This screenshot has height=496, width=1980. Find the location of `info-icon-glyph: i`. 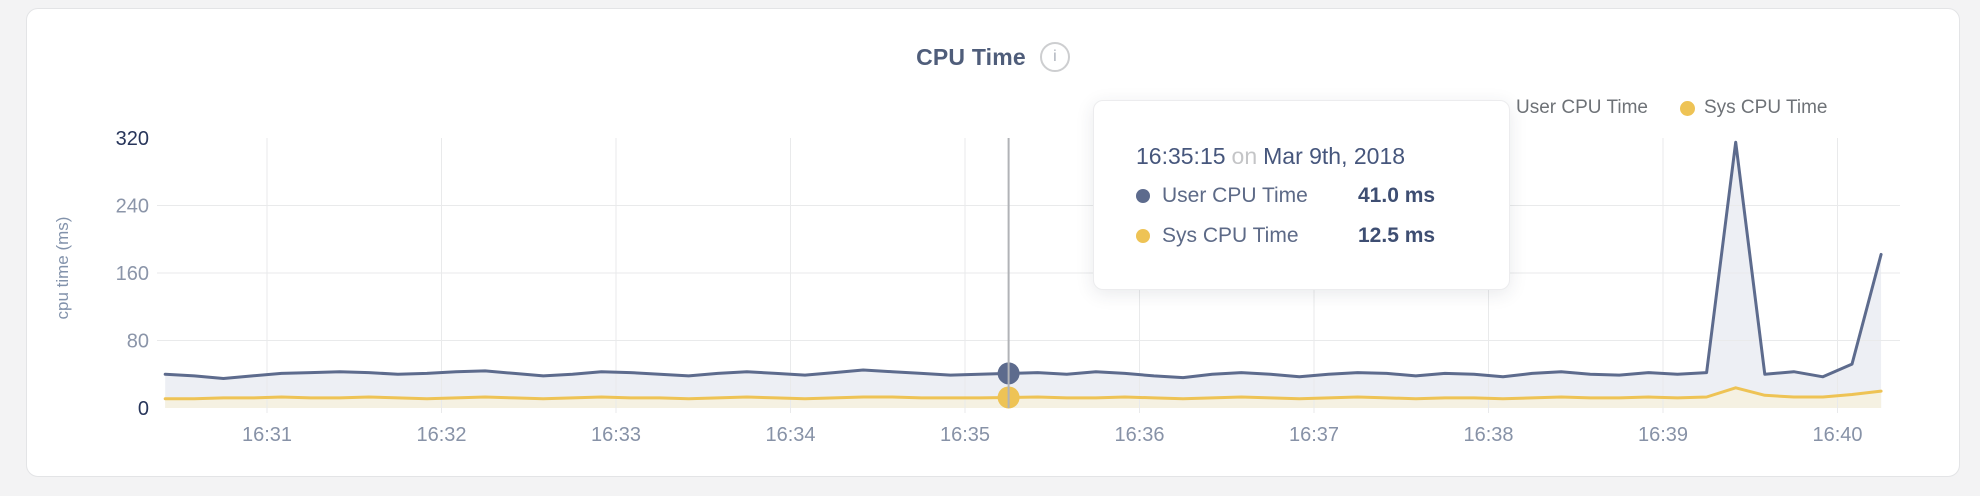

info-icon-glyph: i is located at coordinates (1055, 56).